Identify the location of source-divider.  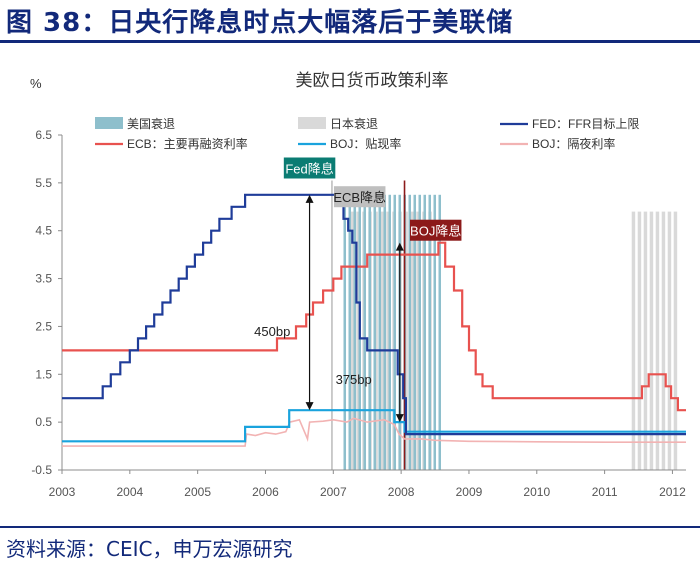
(350, 527).